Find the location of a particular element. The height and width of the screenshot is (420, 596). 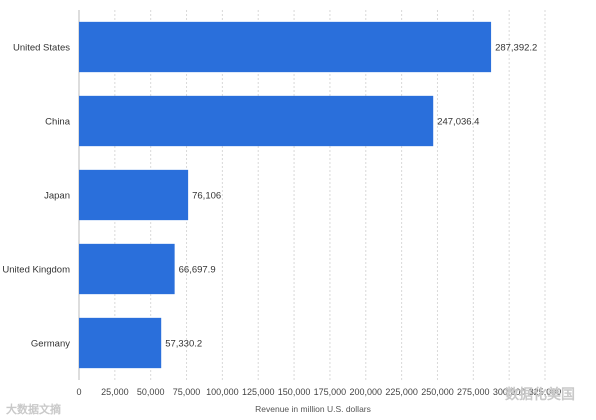

data-label: 287,392.2 is located at coordinates (516, 48).